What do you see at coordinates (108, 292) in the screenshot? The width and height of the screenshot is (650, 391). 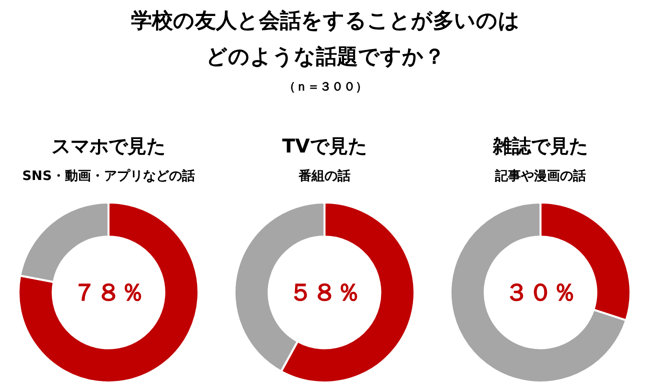 I see `text: ７８％` at bounding box center [108, 292].